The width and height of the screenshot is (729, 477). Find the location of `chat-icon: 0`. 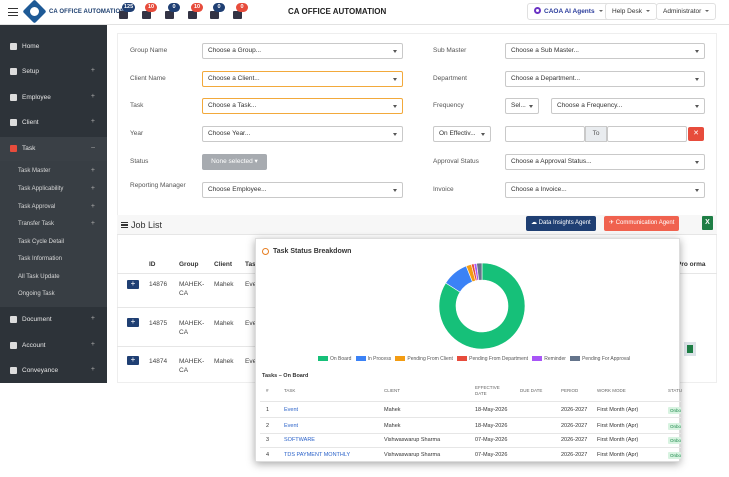

chat-icon: 0 is located at coordinates (217, 12).